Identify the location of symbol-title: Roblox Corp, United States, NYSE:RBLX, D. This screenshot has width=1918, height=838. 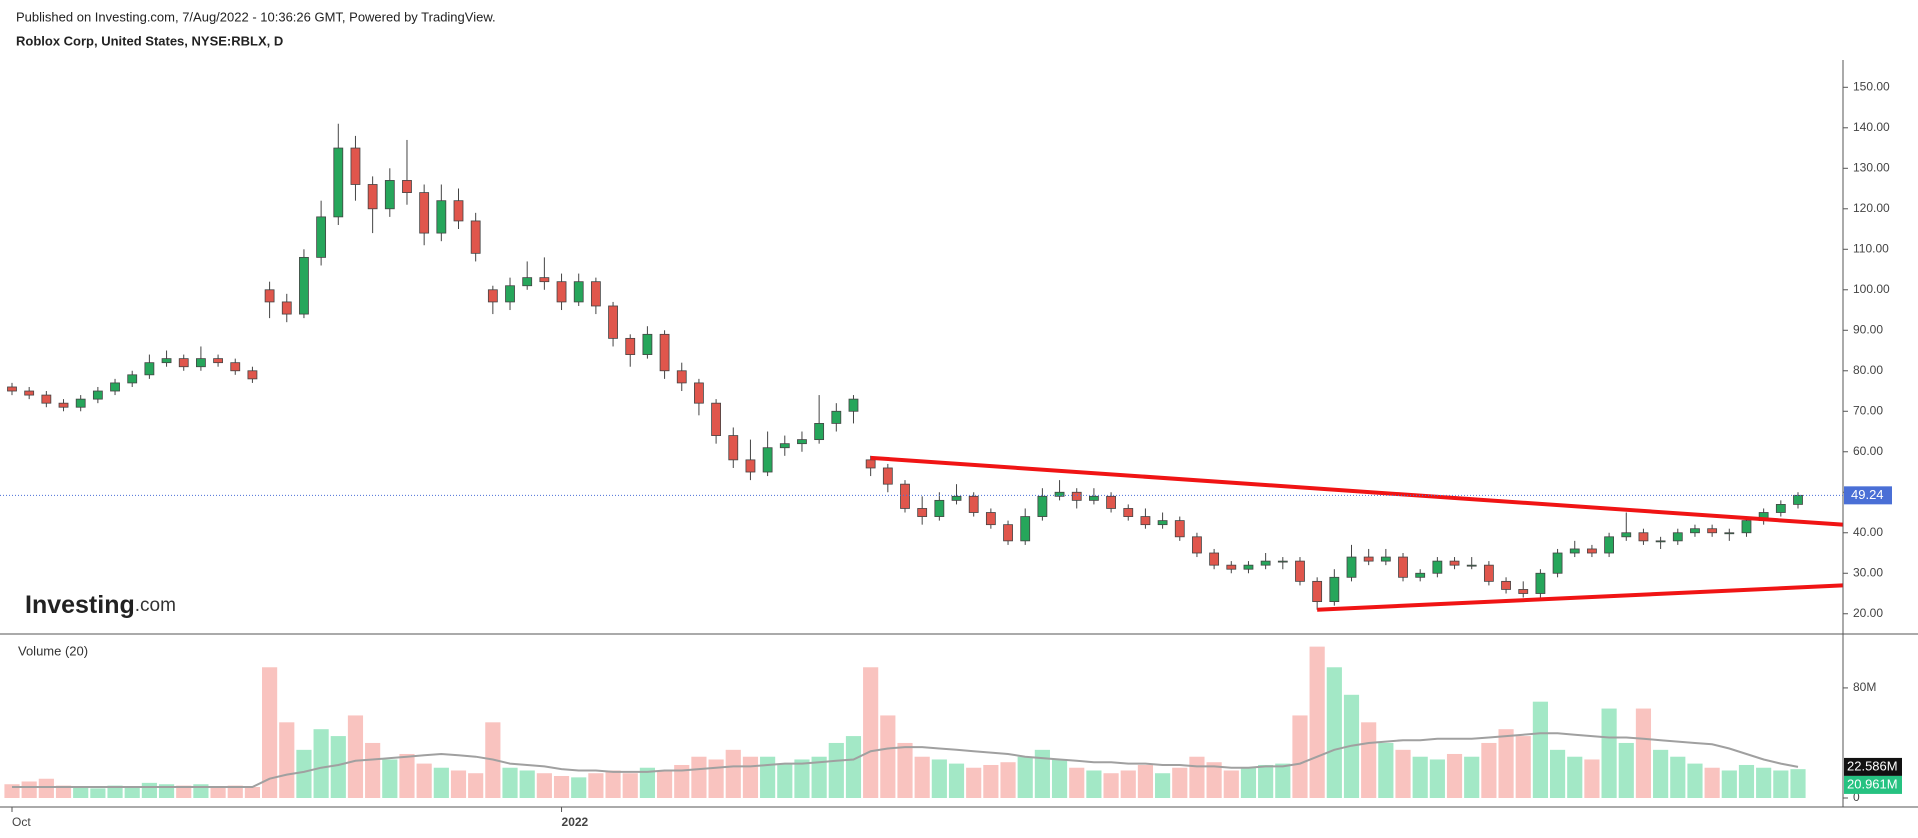
(149, 40).